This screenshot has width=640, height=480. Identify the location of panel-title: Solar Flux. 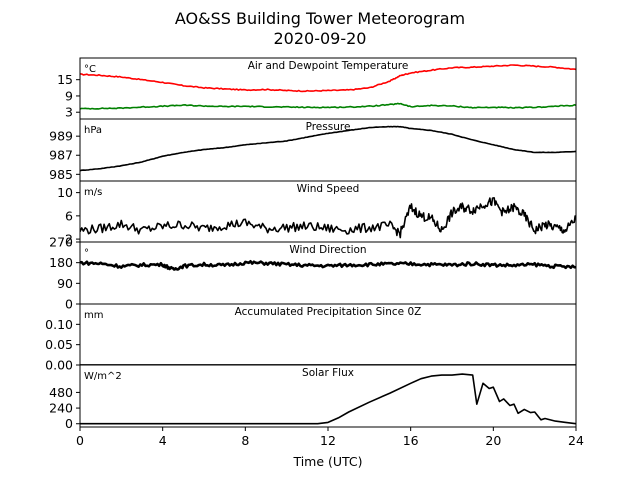
(328, 373).